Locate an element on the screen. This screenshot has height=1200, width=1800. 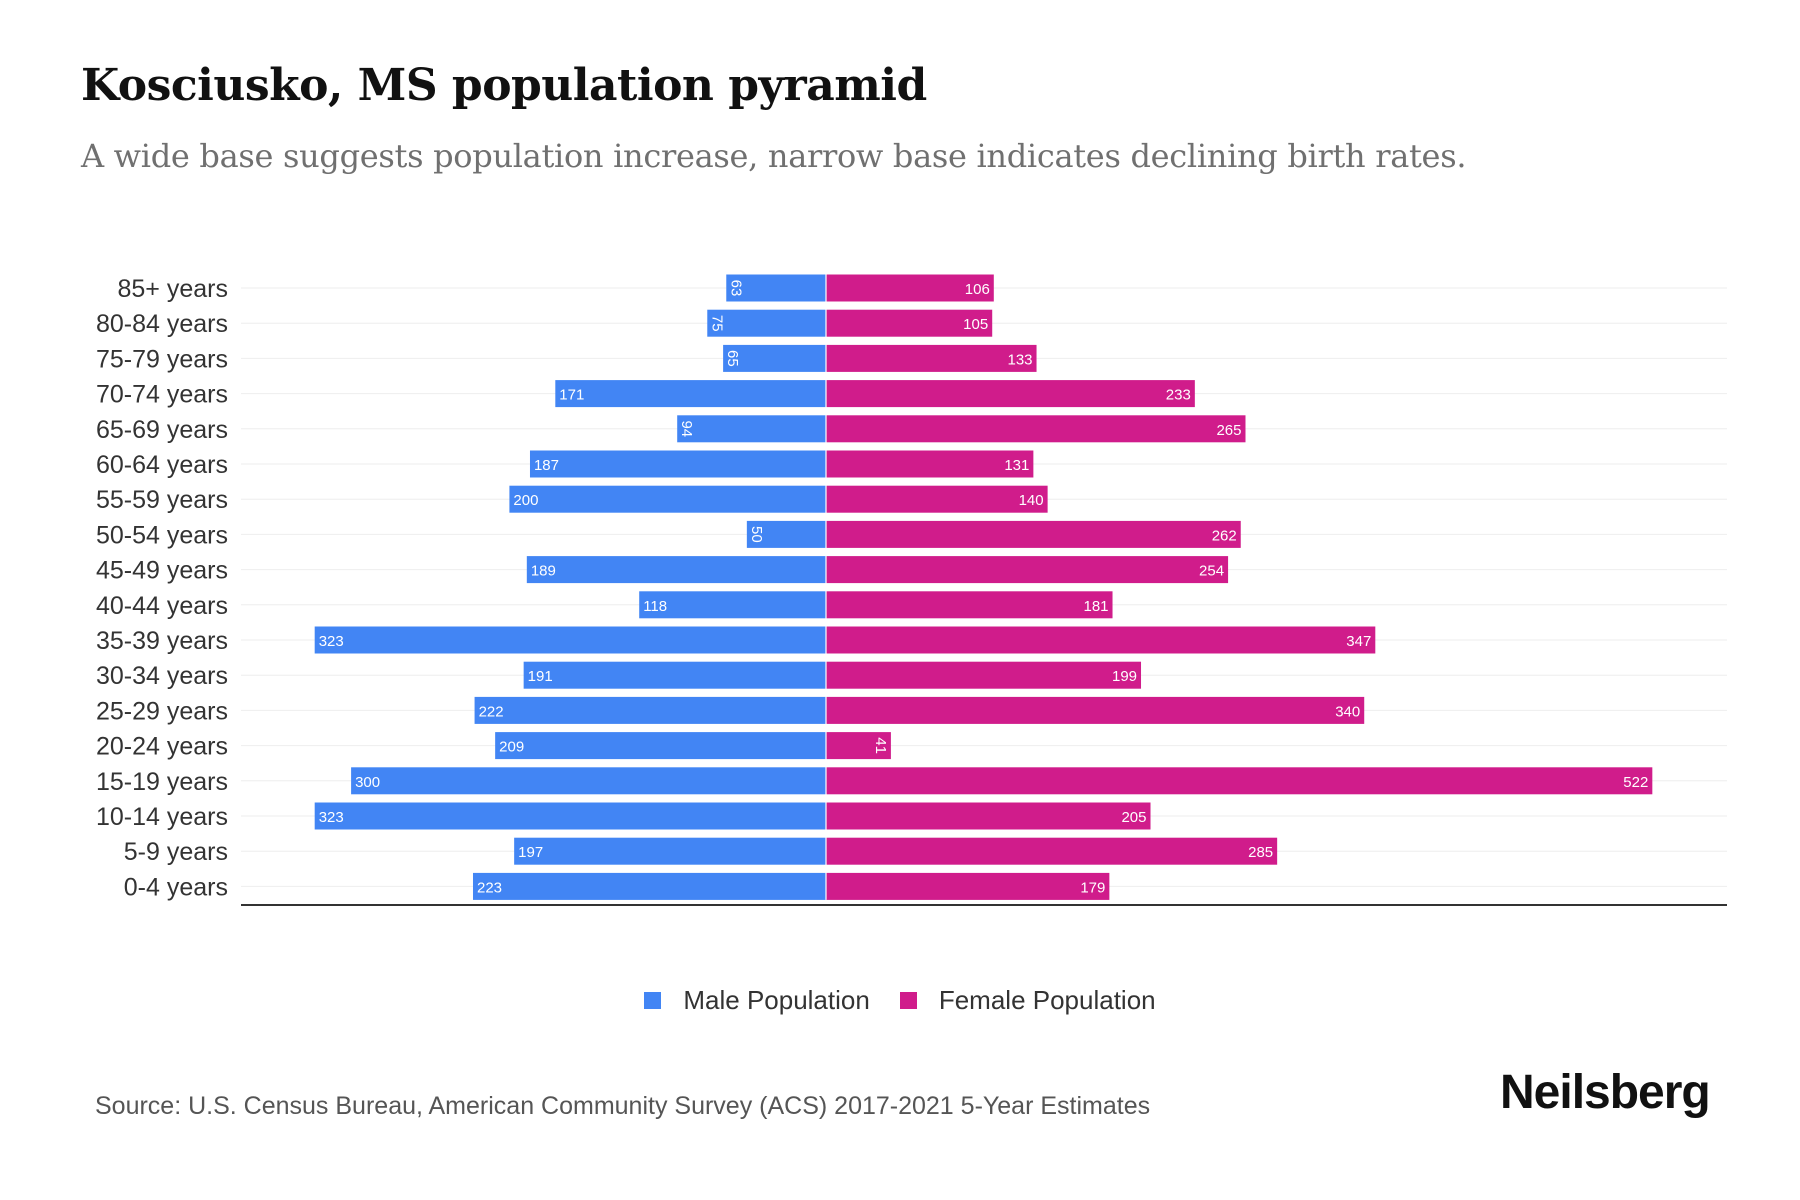
female-value-label: 233 is located at coordinates (1178, 395).